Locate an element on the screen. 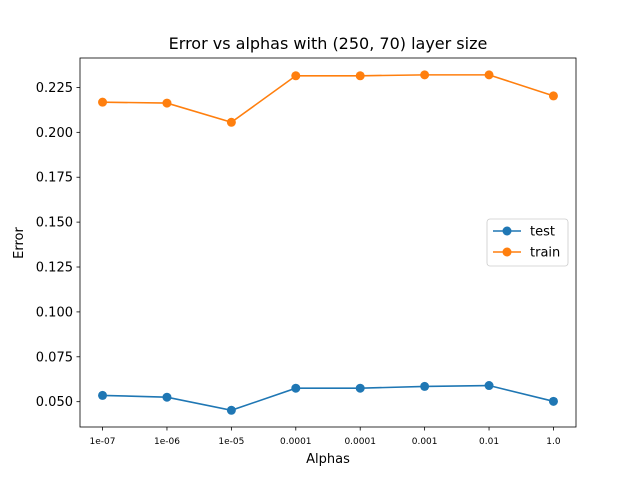 Image resolution: width=640 pixels, height=480 pixels. y-tick-label: 0.225 is located at coordinates (54, 88).